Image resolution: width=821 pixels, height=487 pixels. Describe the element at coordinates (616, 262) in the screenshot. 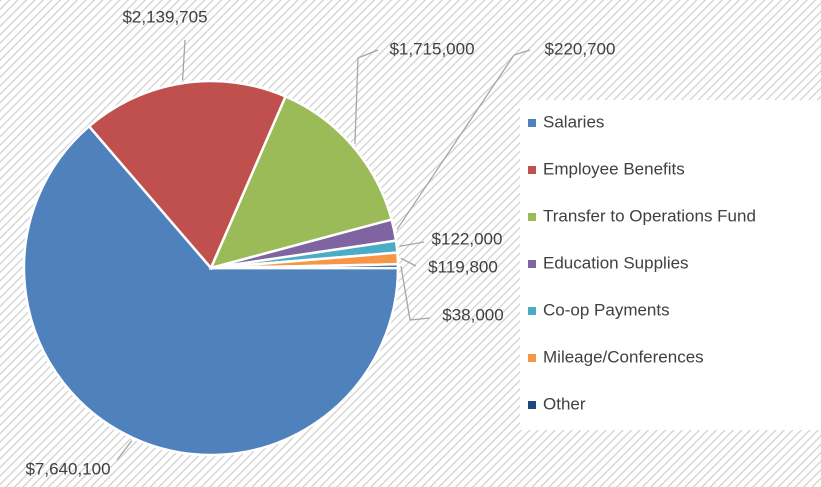

I see `legend-label: Education Supplies` at that location.